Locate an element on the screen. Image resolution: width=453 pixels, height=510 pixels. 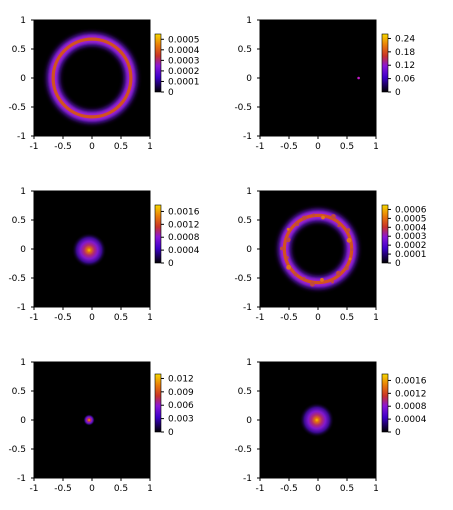
colorbar-tick-label: 0.12 is located at coordinates (405, 66).